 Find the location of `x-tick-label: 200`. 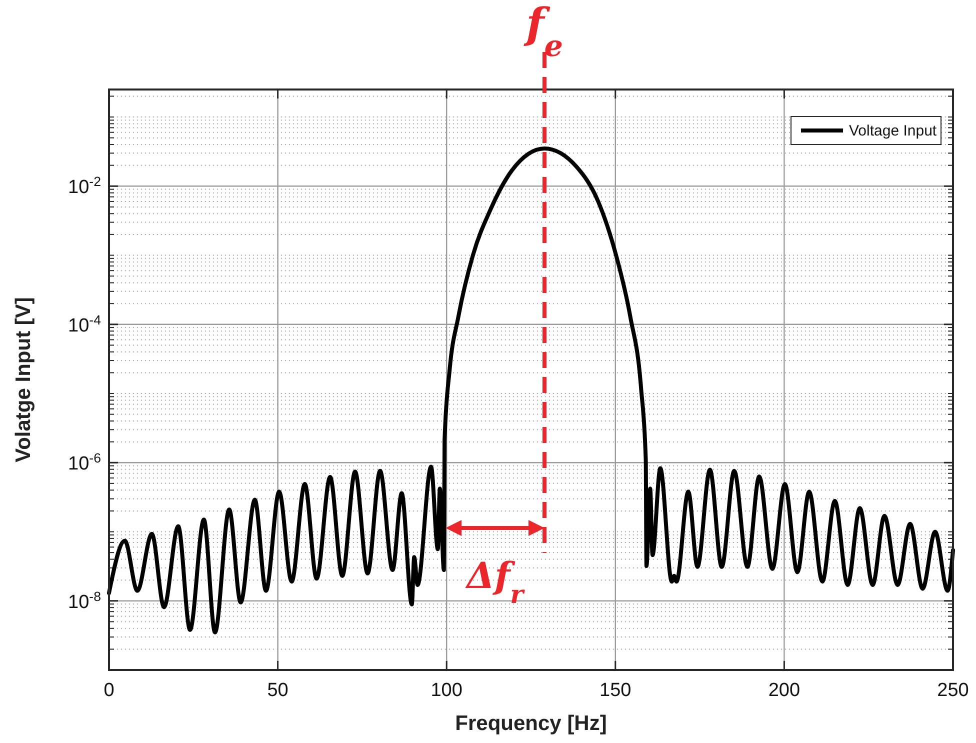

x-tick-label: 200 is located at coordinates (784, 690).